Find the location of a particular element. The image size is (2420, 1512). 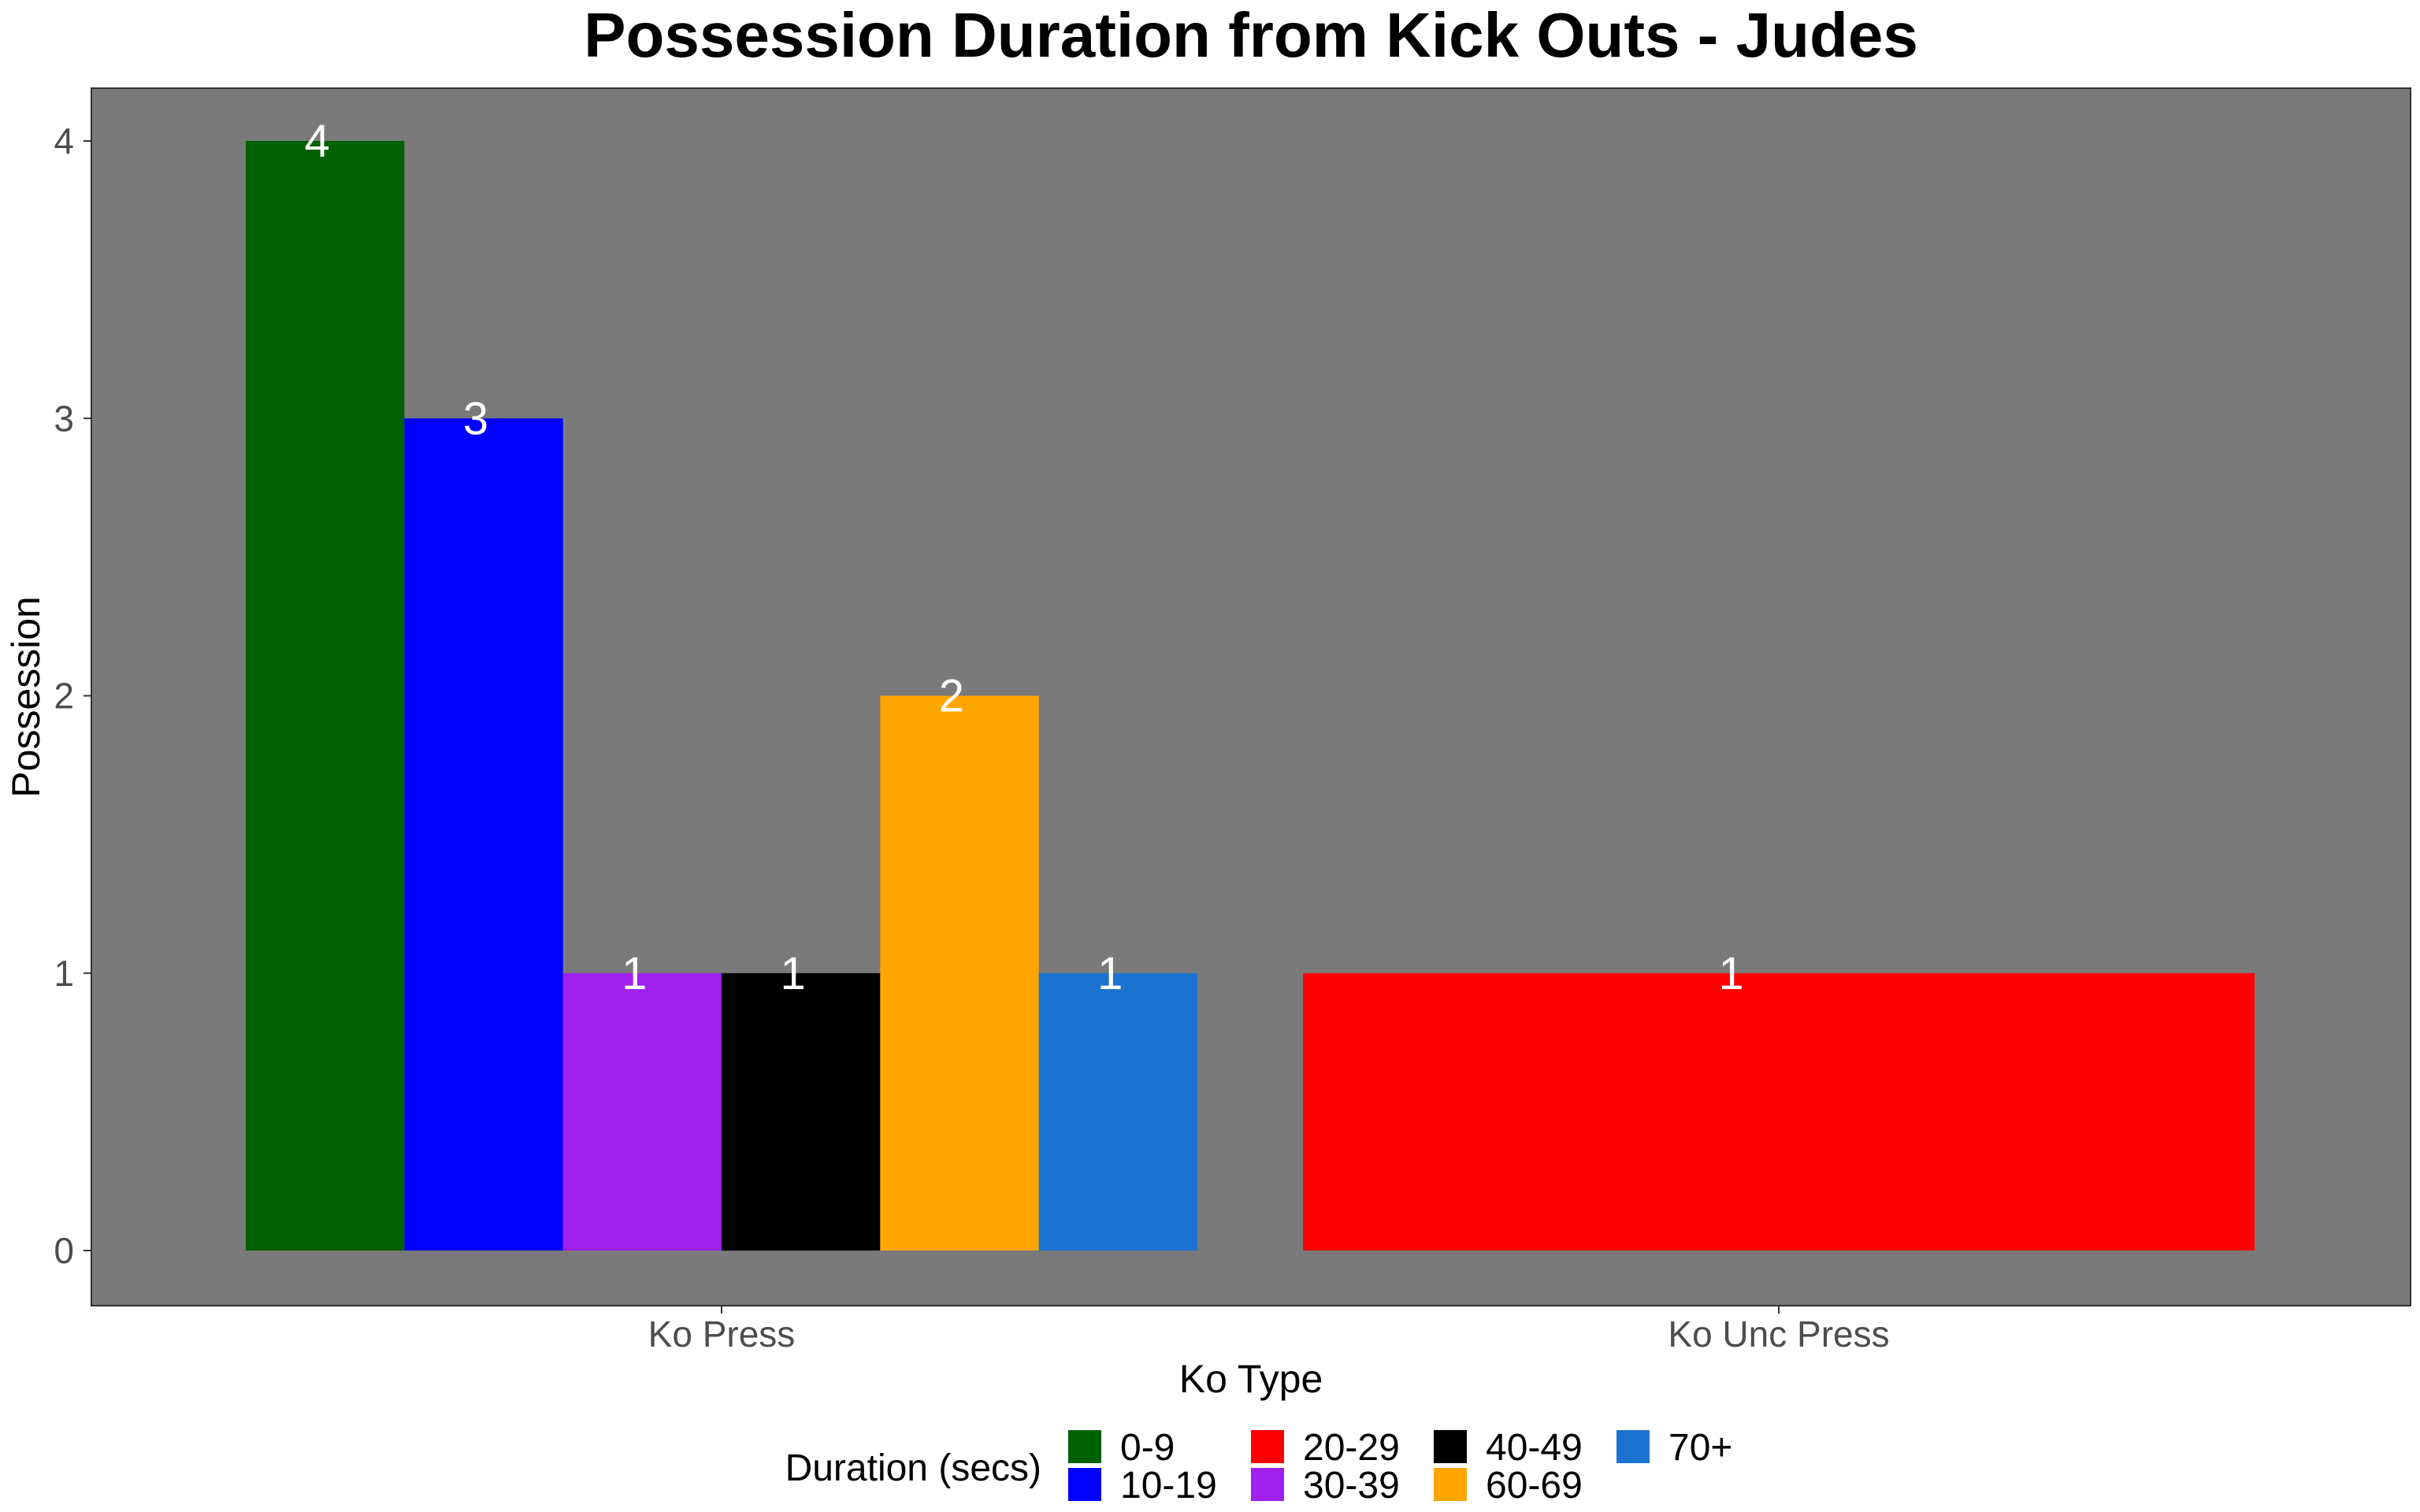

legend-label: 20-29 is located at coordinates (1351, 1448).